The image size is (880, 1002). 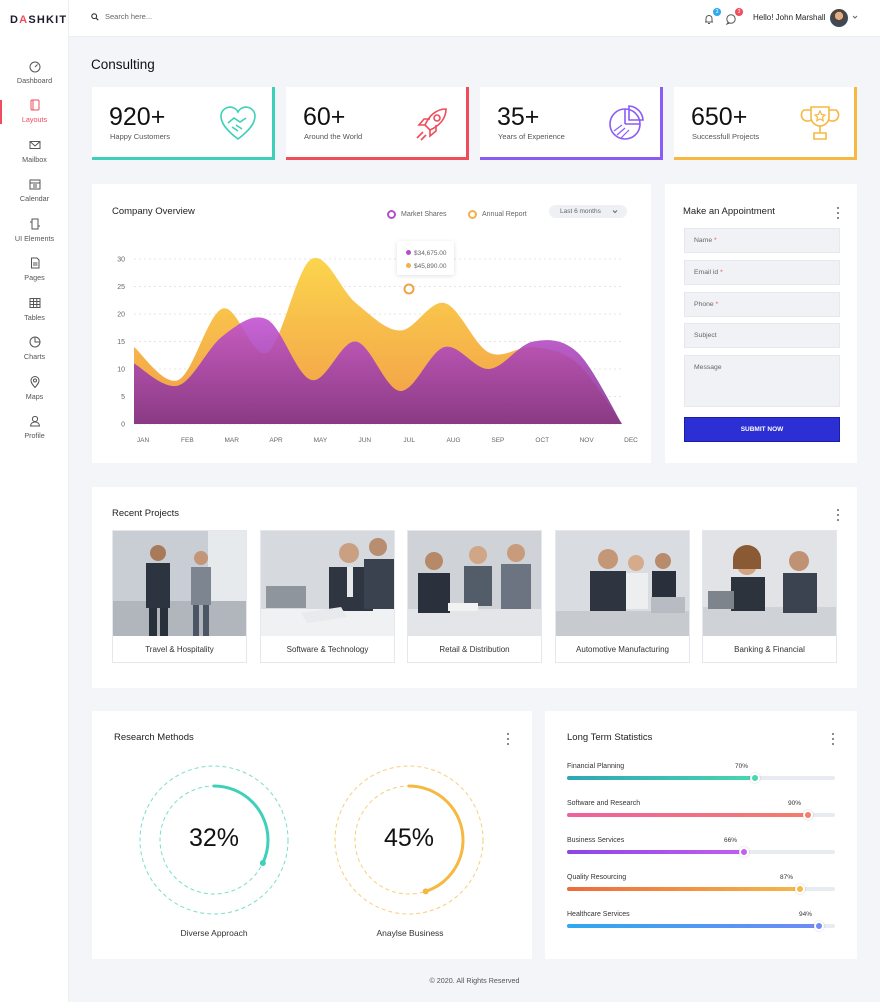 I want to click on sidebar-item-maps: Maps, so click(x=34, y=388).